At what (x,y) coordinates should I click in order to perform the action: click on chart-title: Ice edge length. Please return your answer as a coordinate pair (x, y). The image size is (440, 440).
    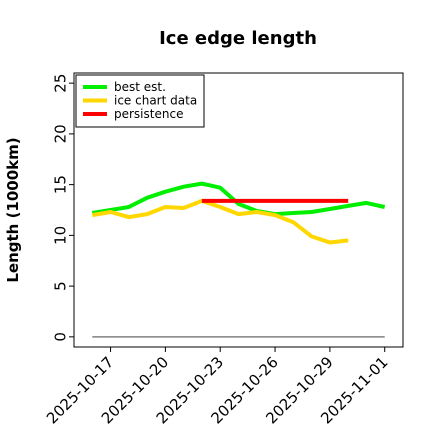
    Looking at the image, I should click on (238, 38).